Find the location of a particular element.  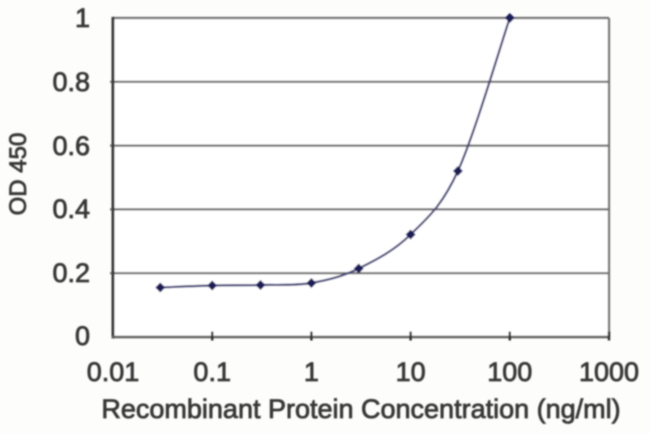

svg-text: 10 is located at coordinates (411, 372).